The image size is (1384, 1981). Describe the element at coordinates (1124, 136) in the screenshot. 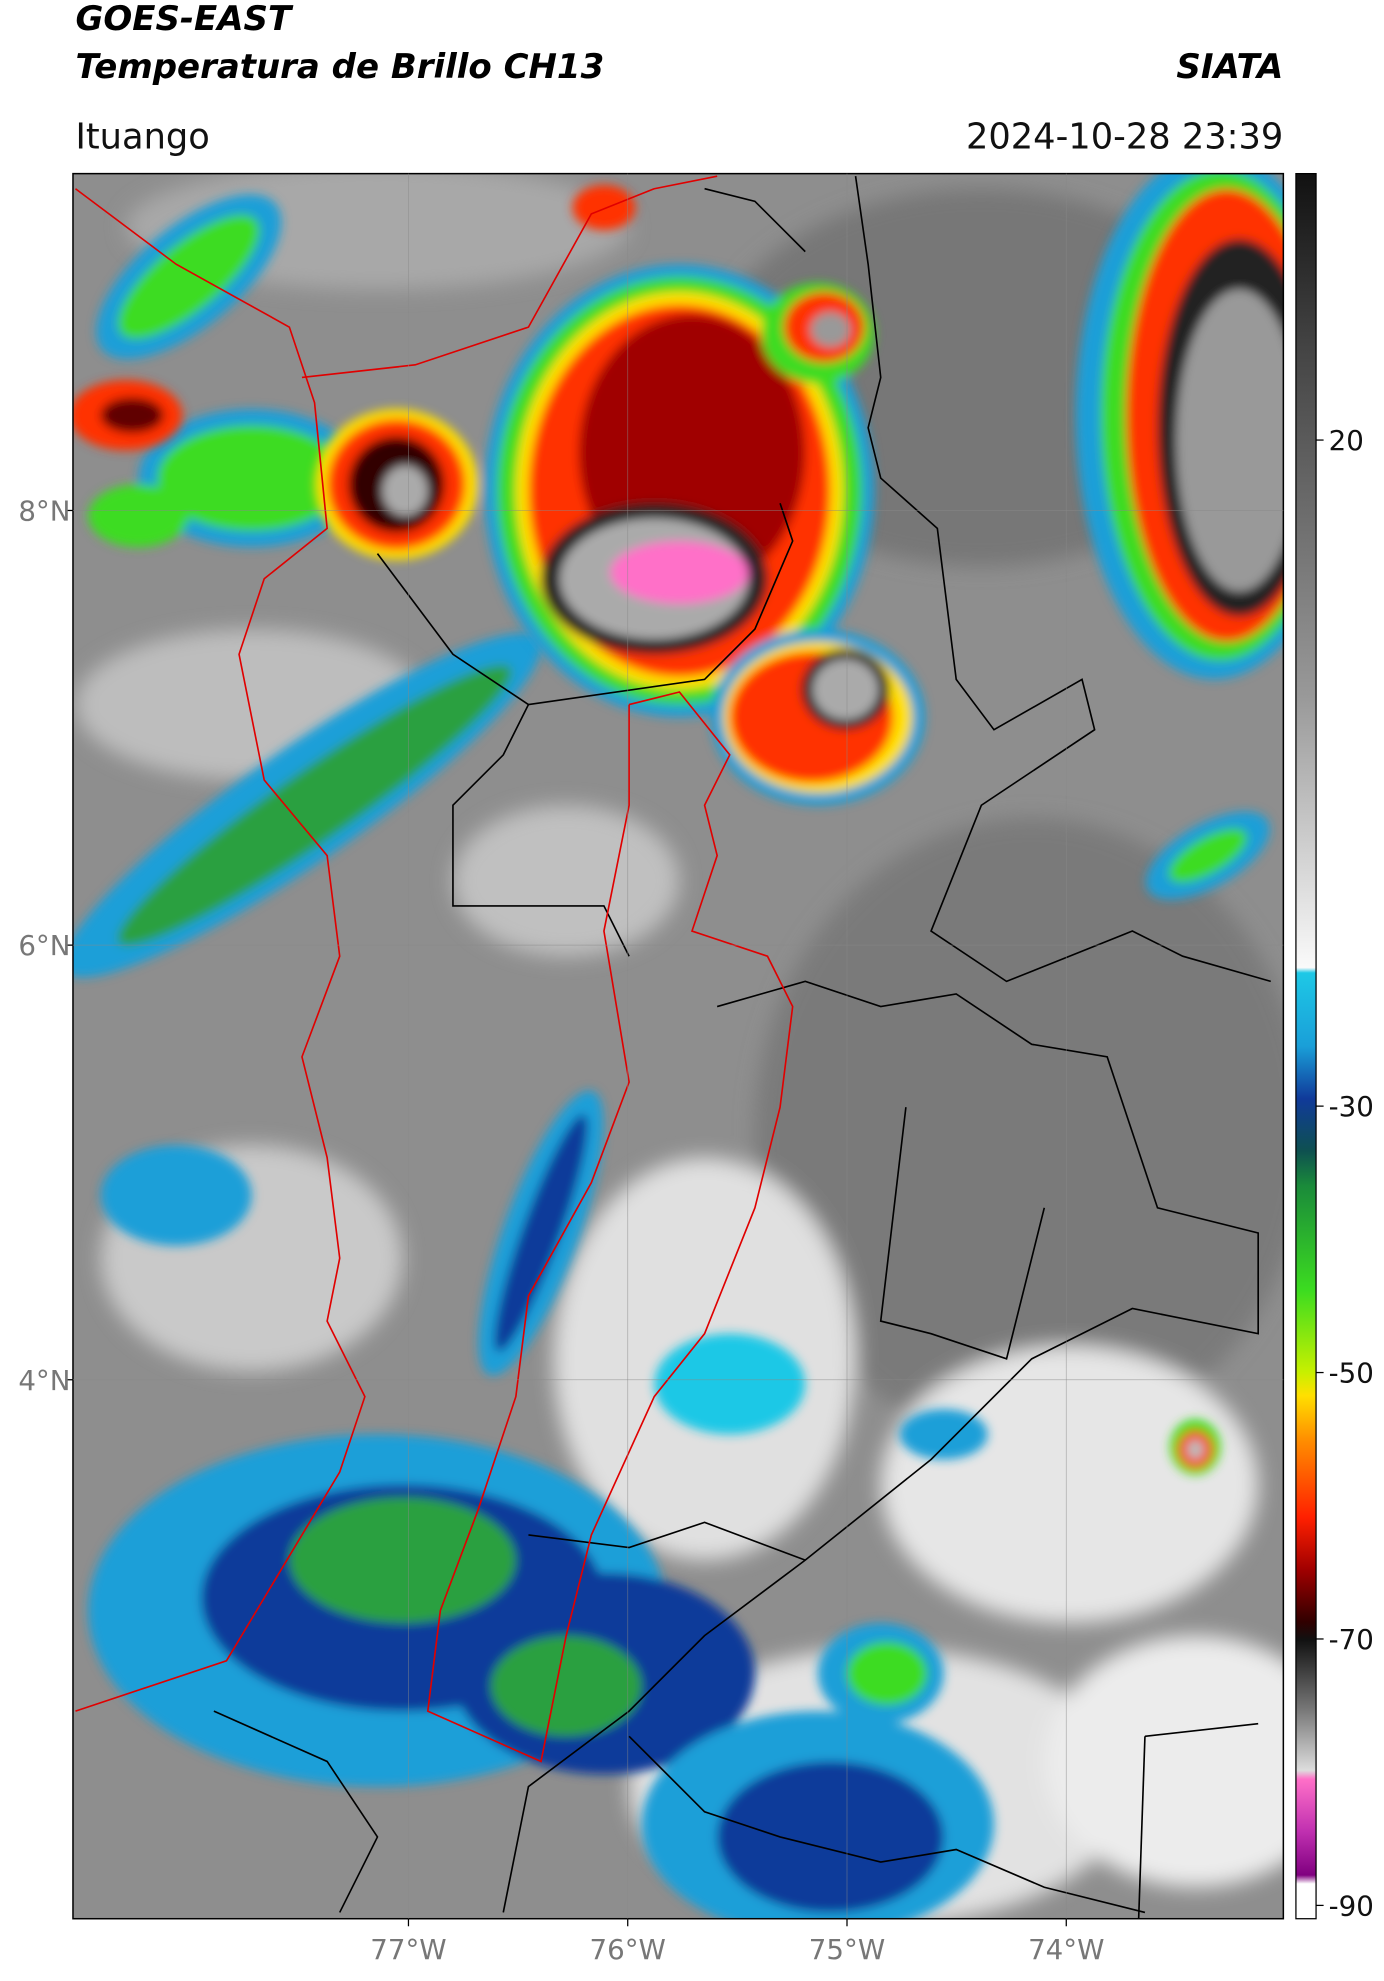

I see `datetime: 2024-10-28 23:39` at that location.